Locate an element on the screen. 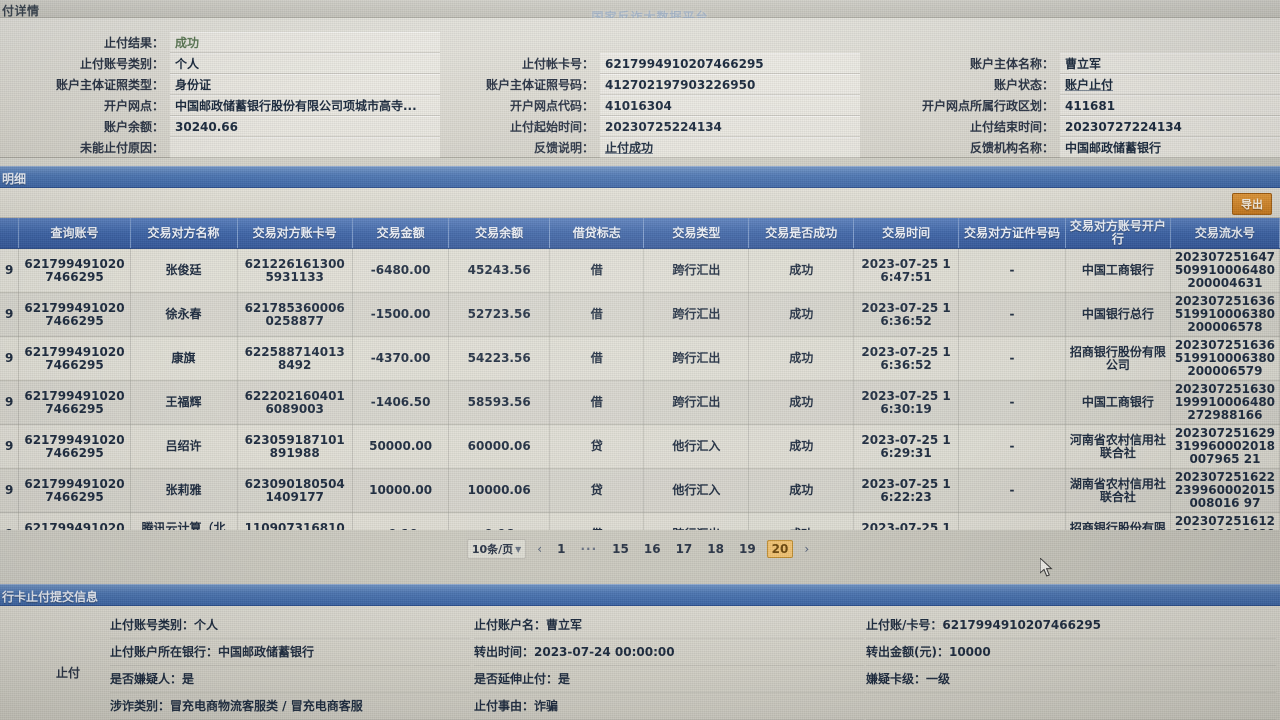 The image size is (1280, 720). cell-txn-time: 2023-07-25 16:29:31 is located at coordinates (906, 446).